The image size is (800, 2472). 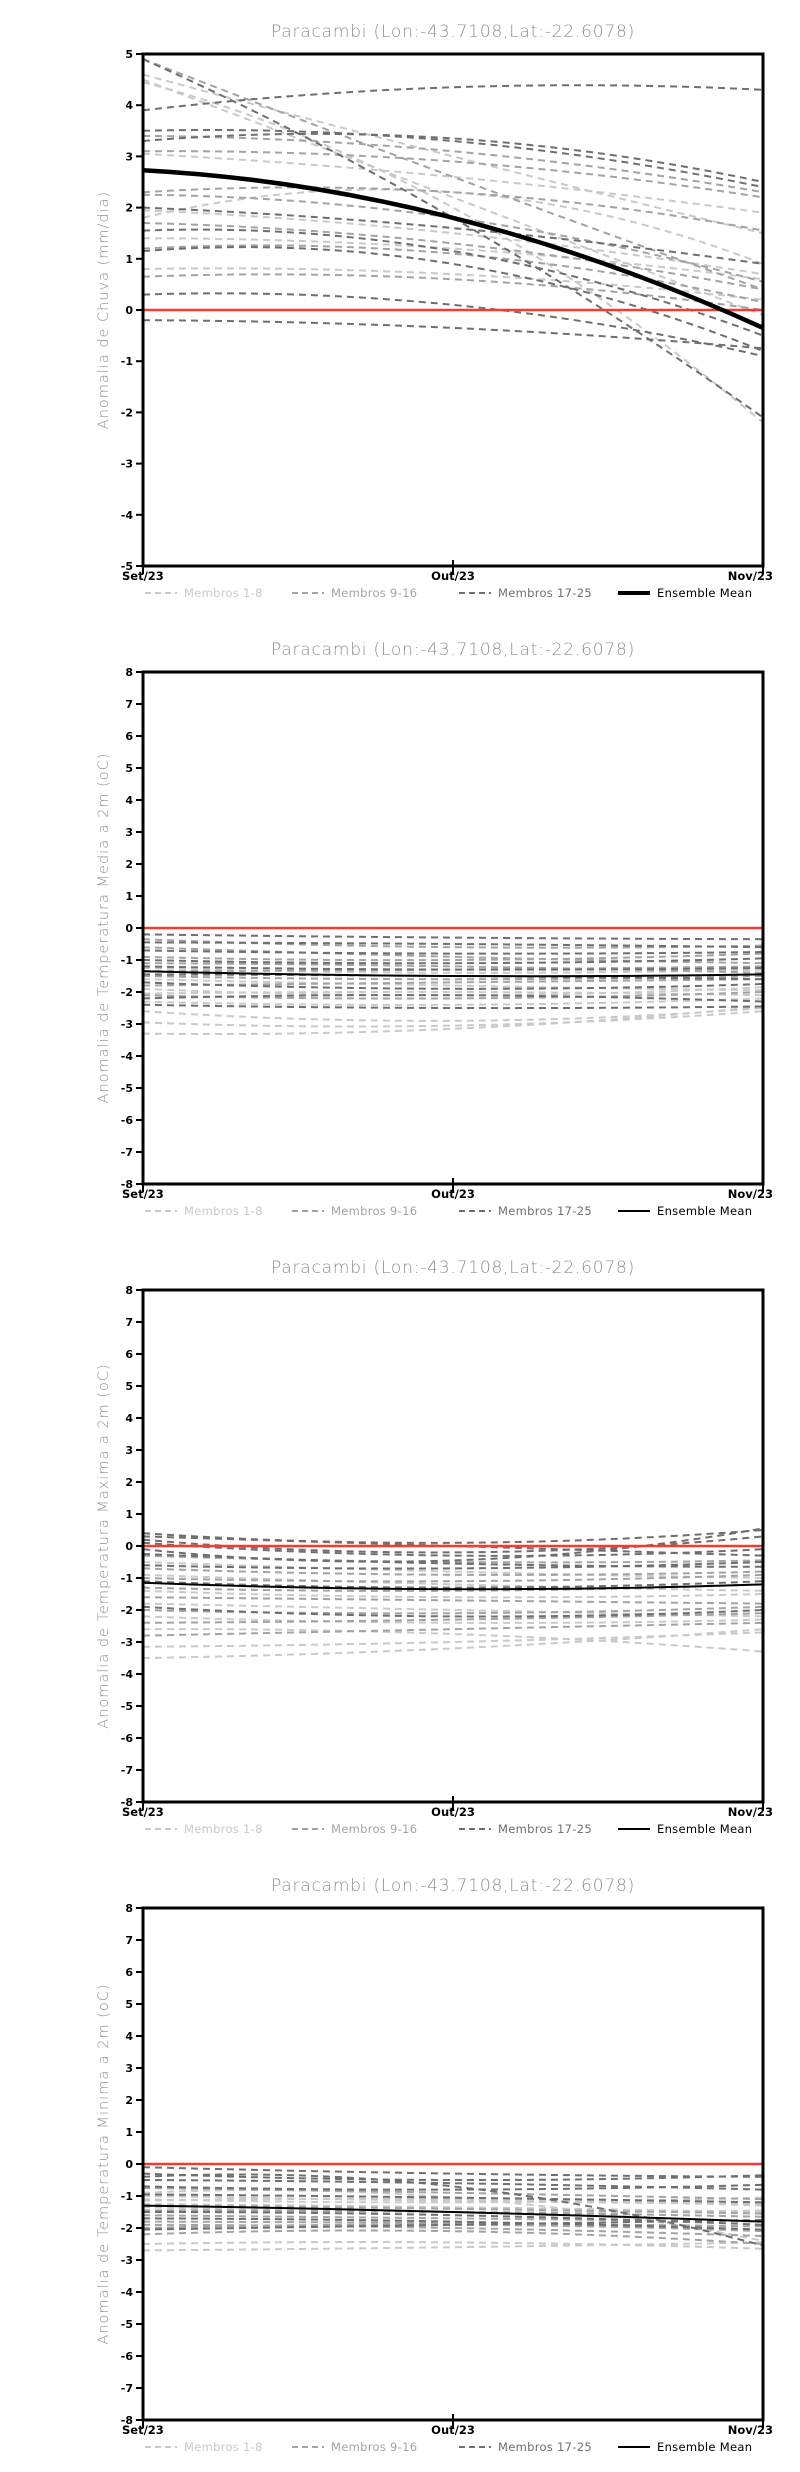 What do you see at coordinates (129, 2036) in the screenshot?
I see `y-tick-label: 4` at bounding box center [129, 2036].